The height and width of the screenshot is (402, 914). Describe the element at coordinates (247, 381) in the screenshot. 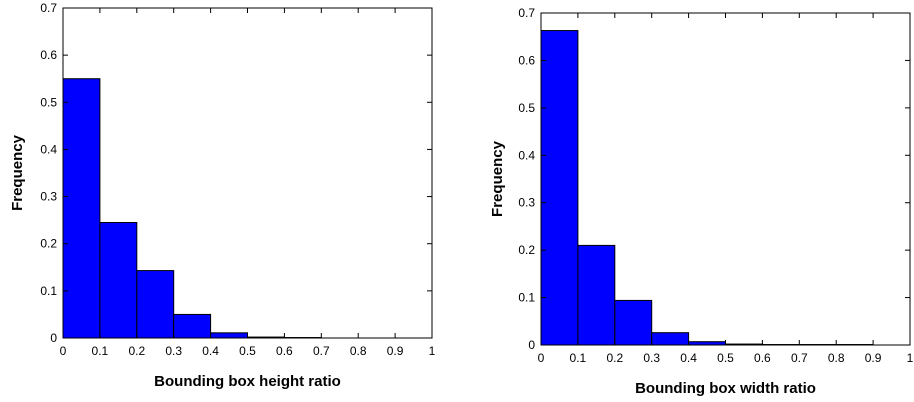

I see `x-axis-label: Bounding box height ratio` at that location.